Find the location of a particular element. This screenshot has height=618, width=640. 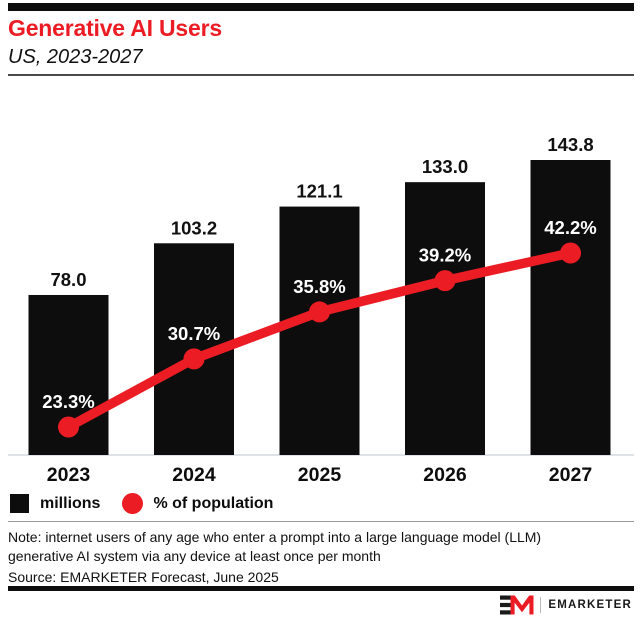

bar-value-label-2026: 133.0 is located at coordinates (445, 166).